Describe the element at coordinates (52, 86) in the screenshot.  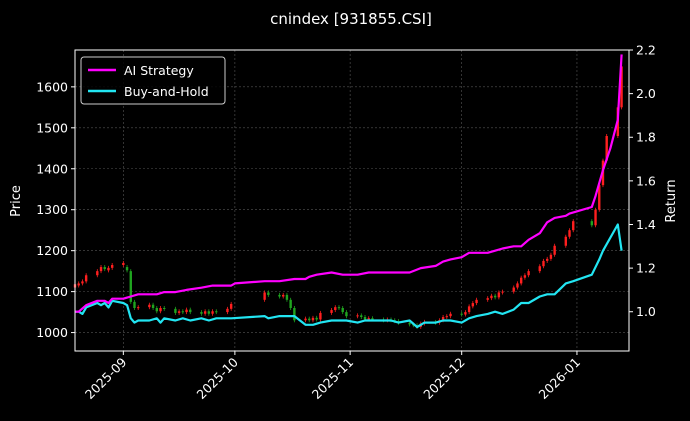
I see `left-tick-label: 1600` at that location.